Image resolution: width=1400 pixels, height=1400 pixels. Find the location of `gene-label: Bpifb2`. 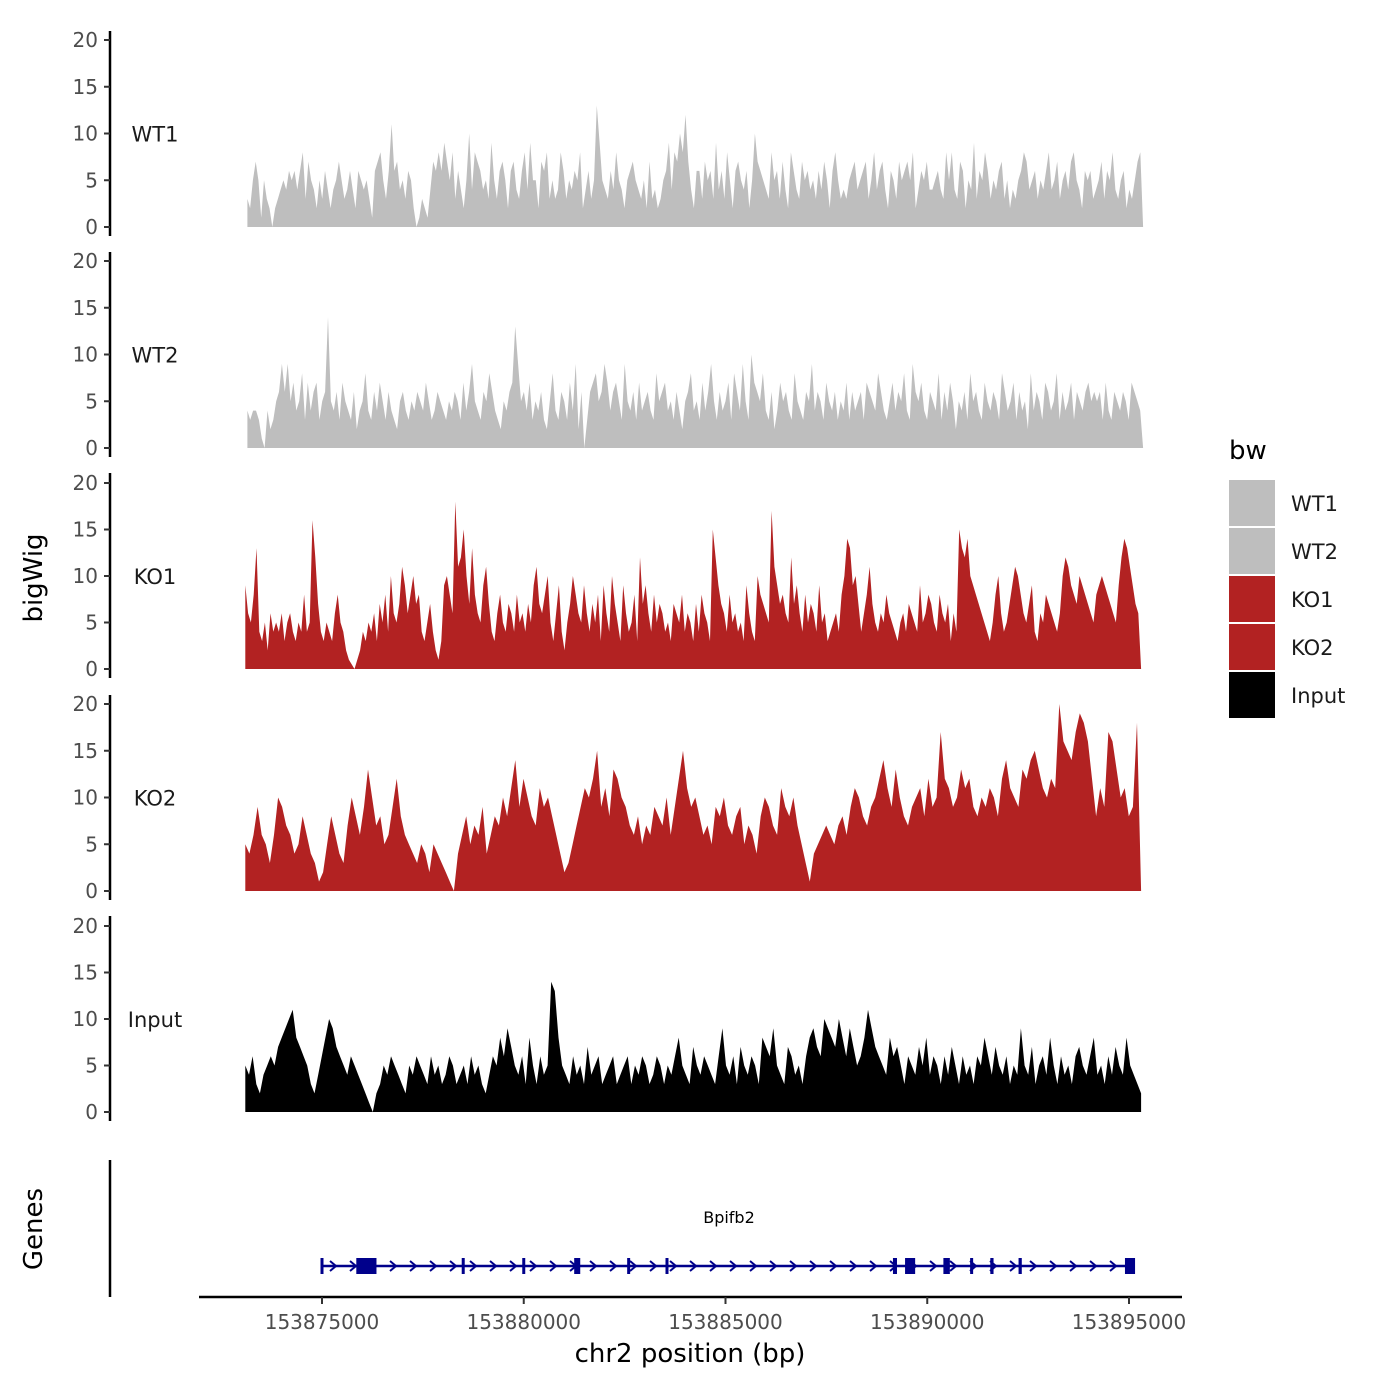

gene-label: Bpifb2 is located at coordinates (729, 1217).